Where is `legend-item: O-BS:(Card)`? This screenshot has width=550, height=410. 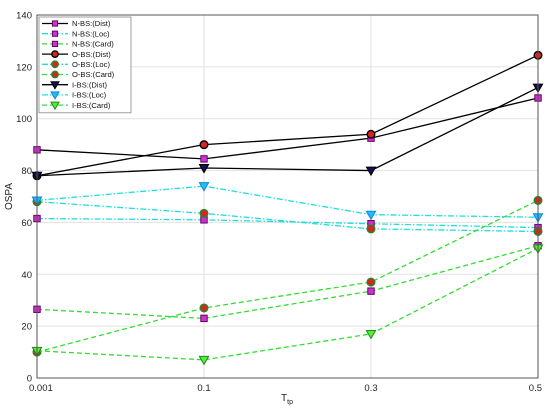 legend-item: O-BS:(Card) is located at coordinates (78, 74).